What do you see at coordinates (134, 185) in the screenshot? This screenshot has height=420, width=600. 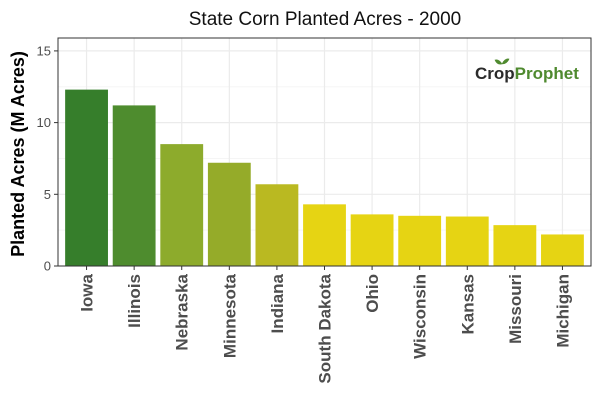 I see `bar-illinois` at bounding box center [134, 185].